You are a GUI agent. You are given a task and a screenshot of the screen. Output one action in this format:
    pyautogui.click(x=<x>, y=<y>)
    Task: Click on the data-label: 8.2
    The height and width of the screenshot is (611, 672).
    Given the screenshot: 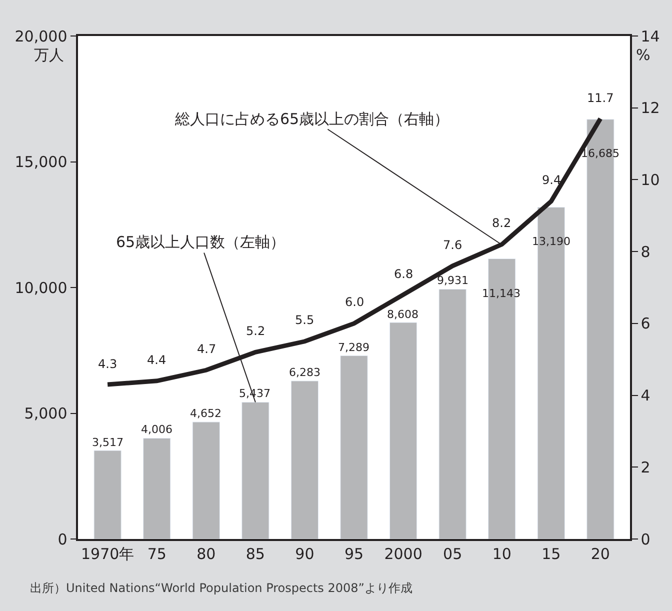 What is the action you would take?
    pyautogui.click(x=502, y=223)
    